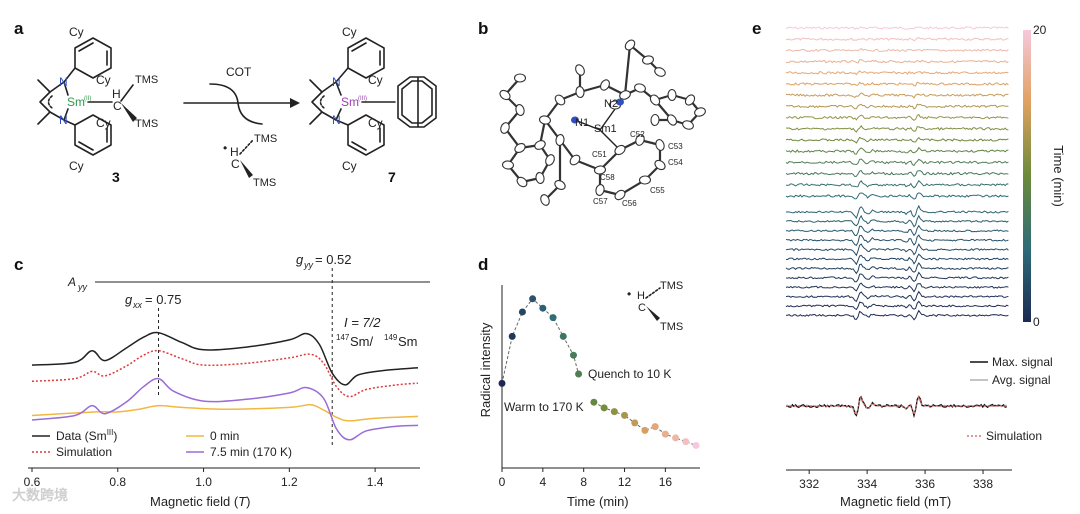 The width and height of the screenshot is (1080, 514). Describe the element at coordinates (637, 134) in the screenshot. I see `atom-label-c52: C52` at that location.